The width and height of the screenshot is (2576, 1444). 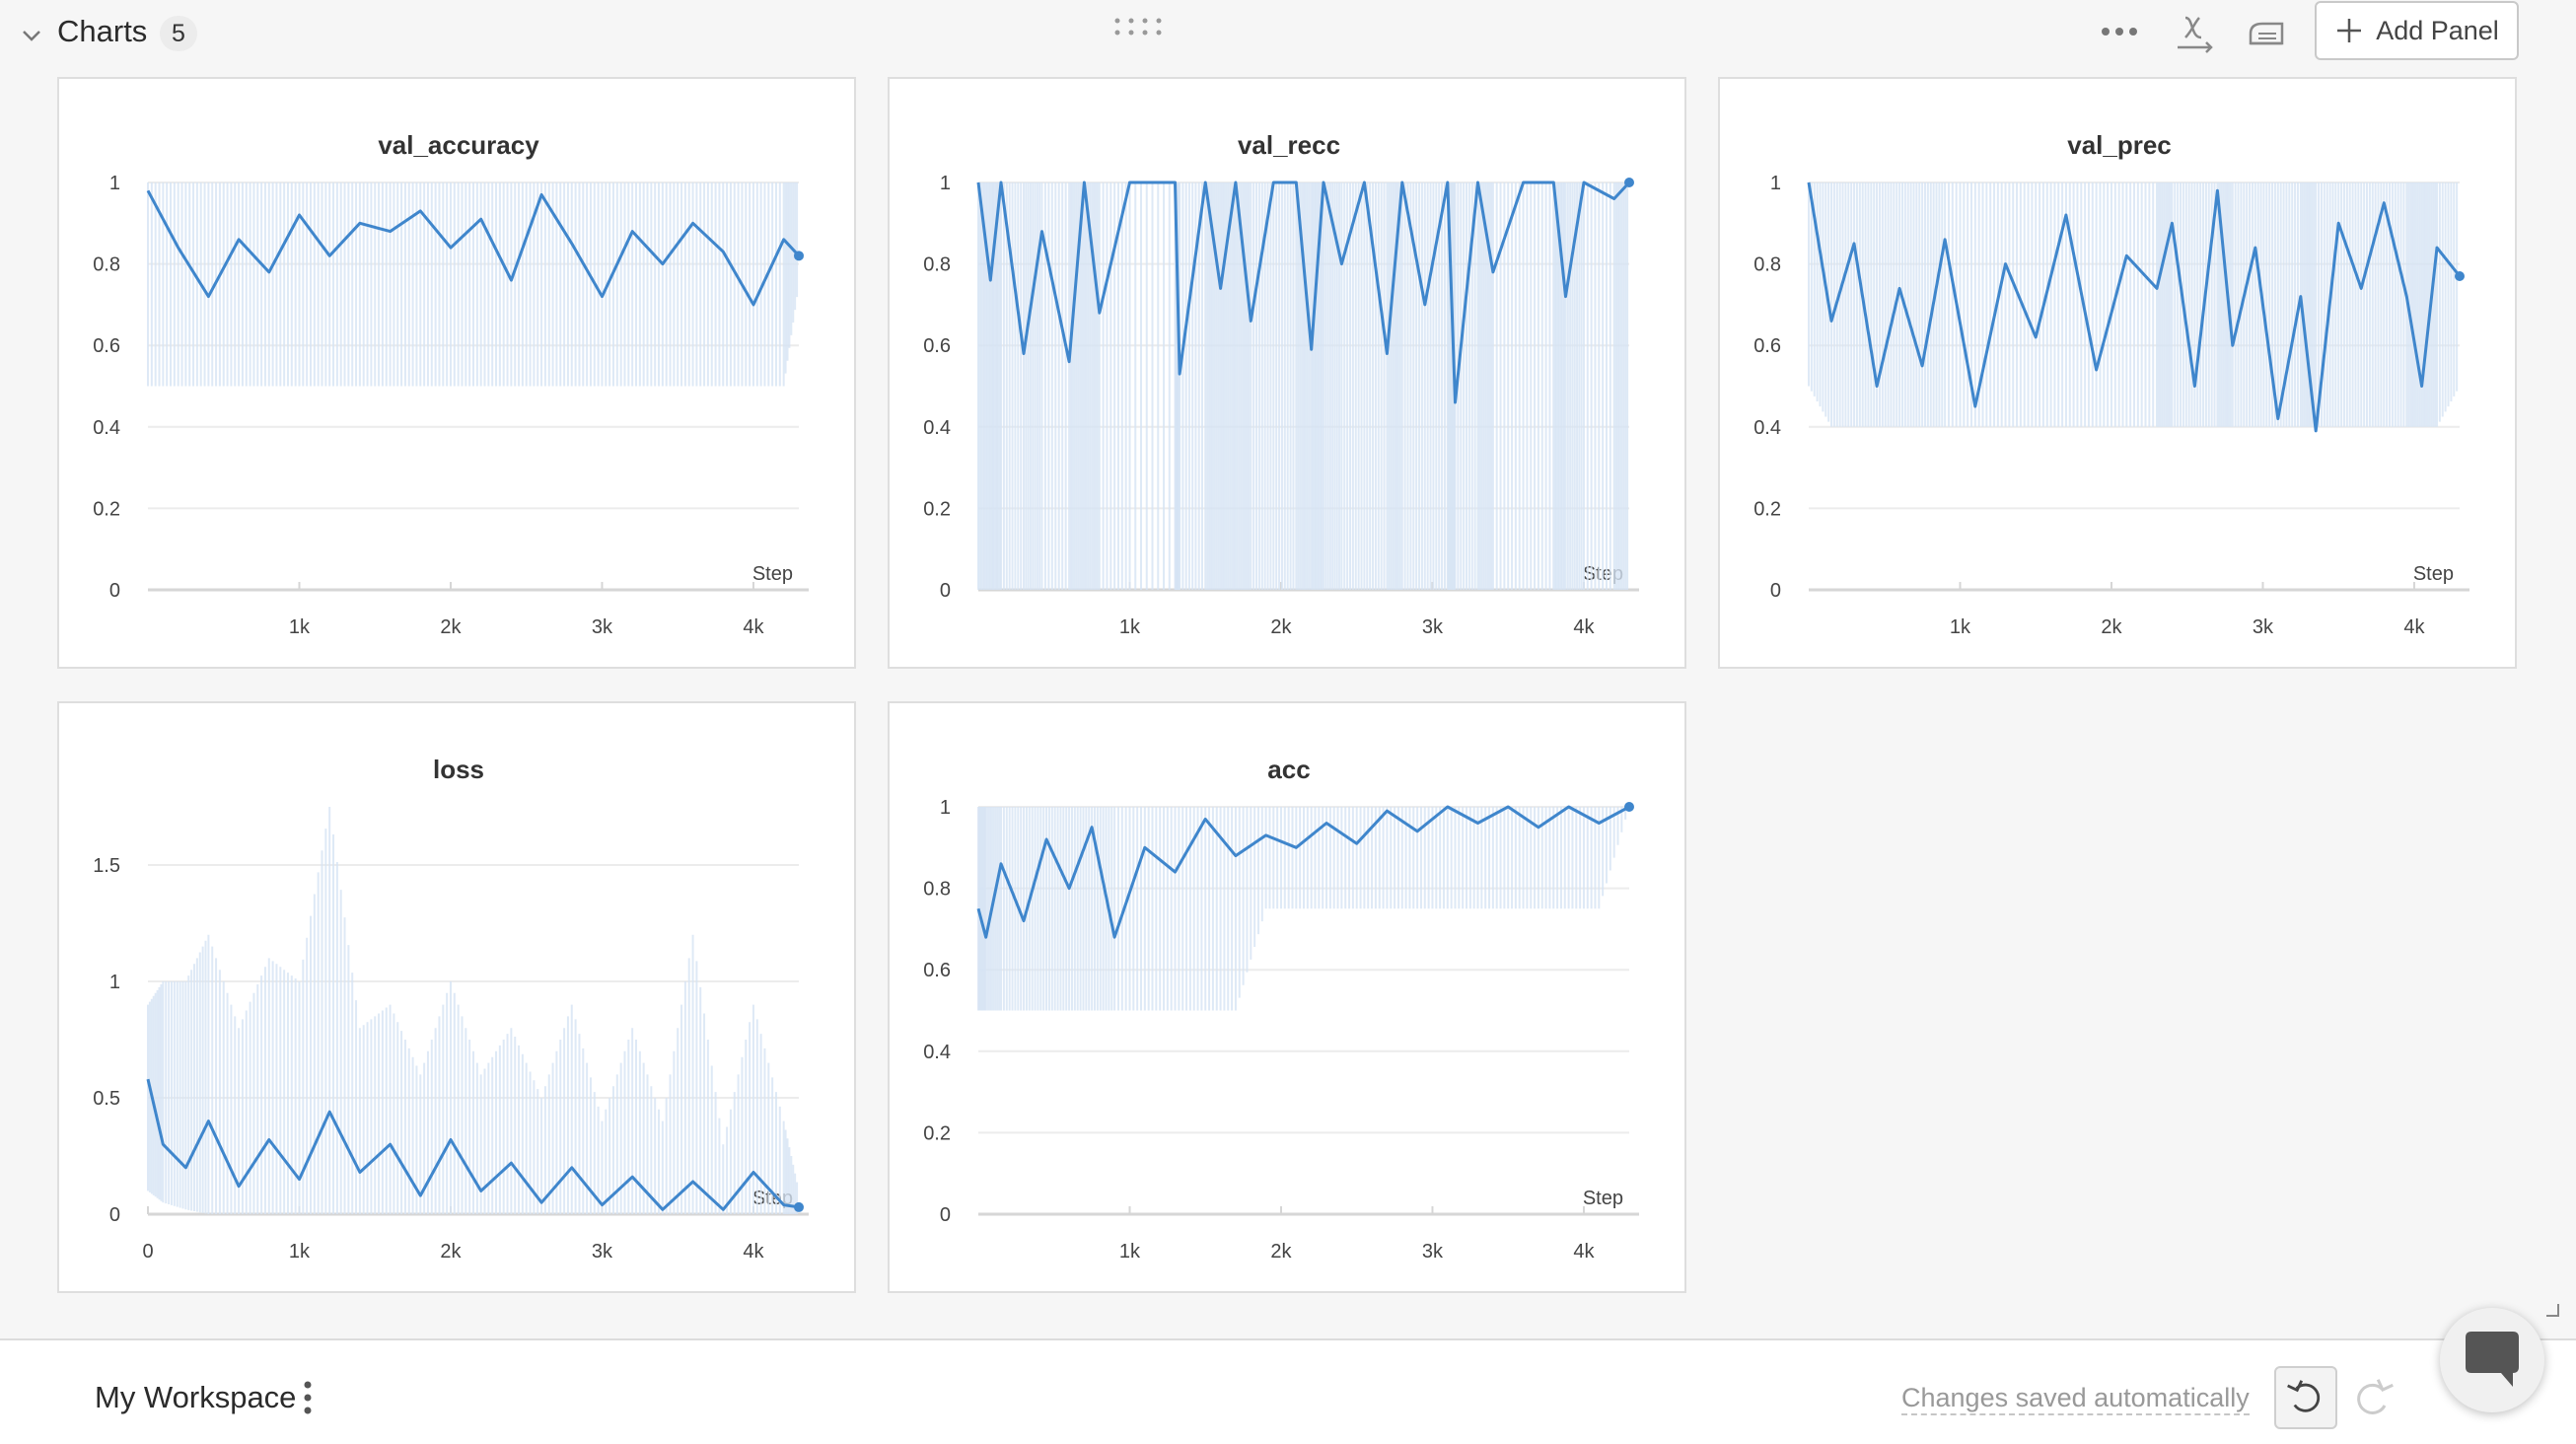 I want to click on x-axis-icon, so click(x=2195, y=33).